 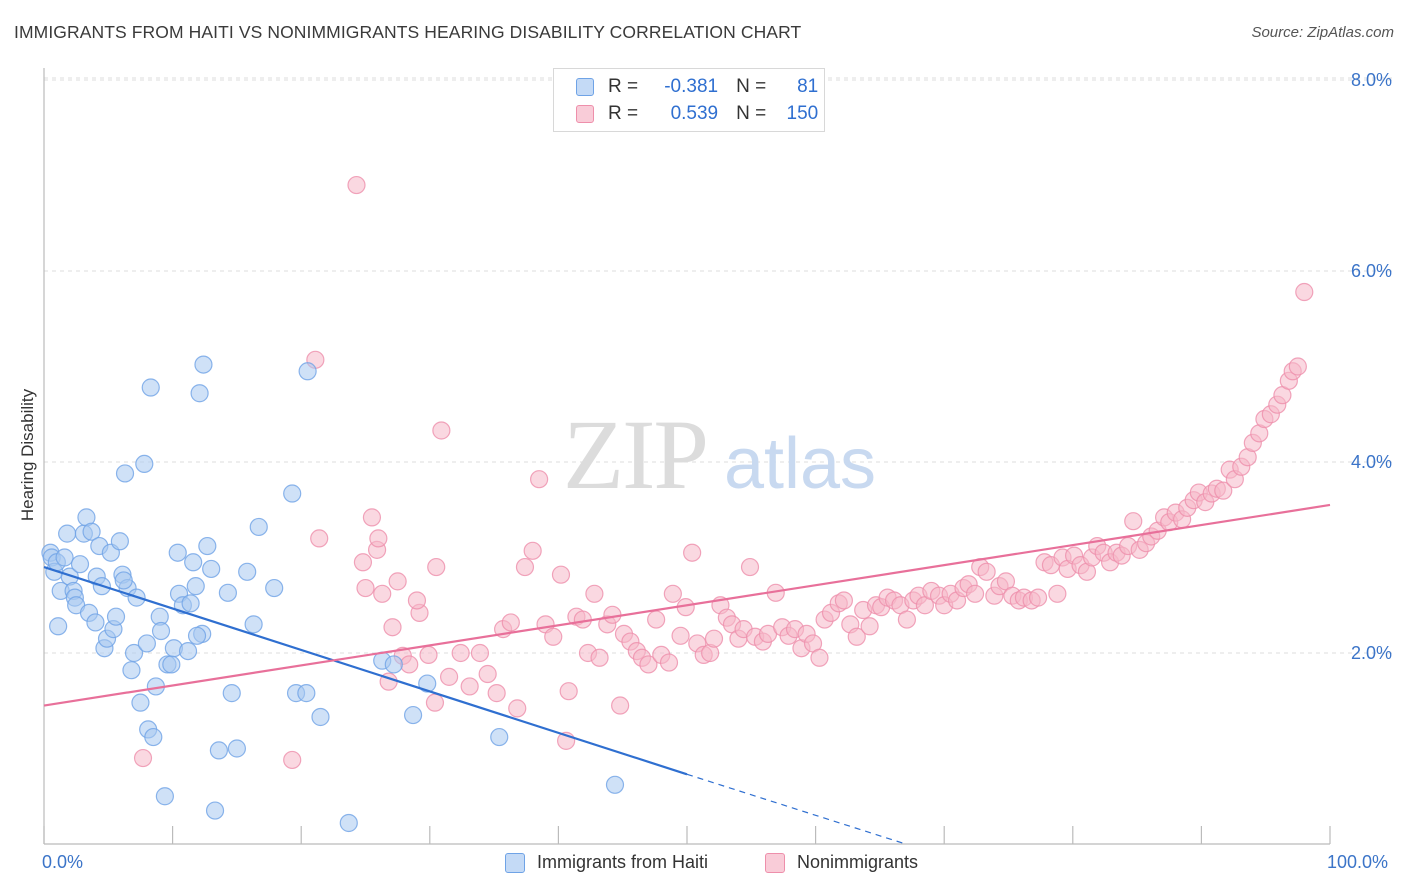 What do you see at coordinates (800, 464) in the screenshot?
I see `watermark-atlas: atlas` at bounding box center [800, 464].